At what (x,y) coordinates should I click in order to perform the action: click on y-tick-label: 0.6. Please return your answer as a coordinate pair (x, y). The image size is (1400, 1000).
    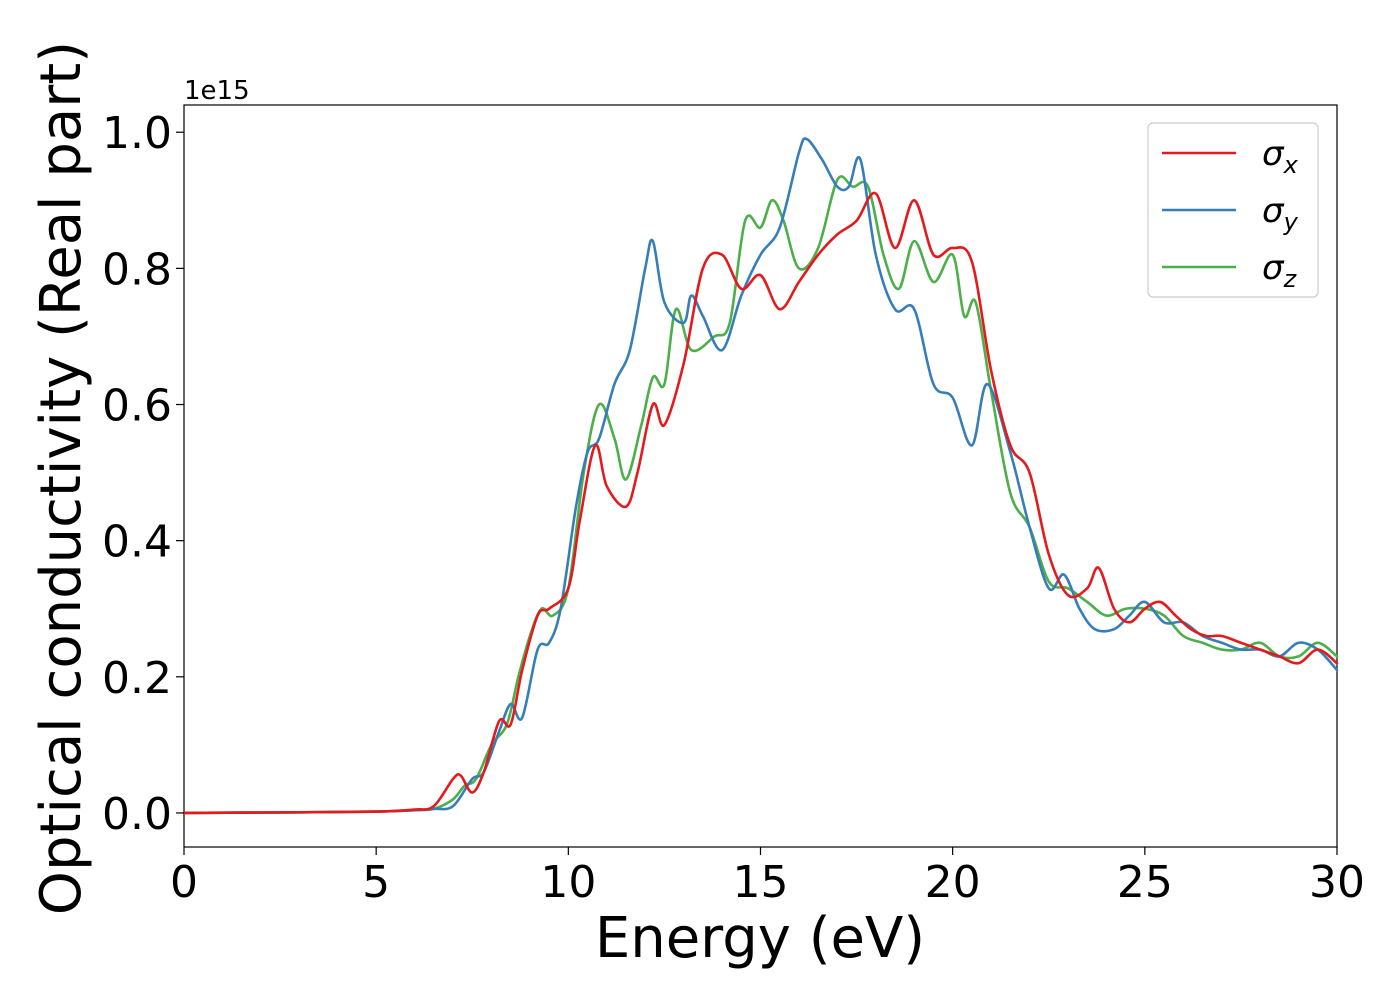
    Looking at the image, I should click on (137, 406).